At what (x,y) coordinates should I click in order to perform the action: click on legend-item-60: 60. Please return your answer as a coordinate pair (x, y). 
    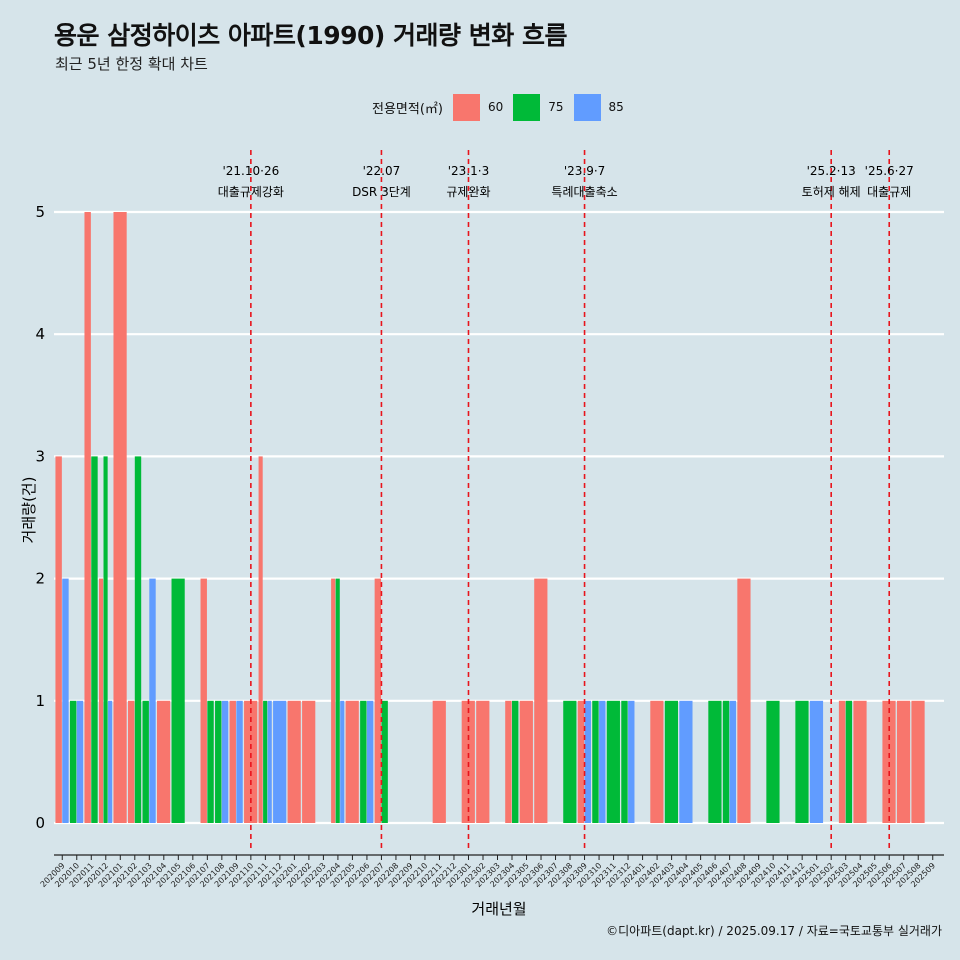
    Looking at the image, I should click on (478, 107).